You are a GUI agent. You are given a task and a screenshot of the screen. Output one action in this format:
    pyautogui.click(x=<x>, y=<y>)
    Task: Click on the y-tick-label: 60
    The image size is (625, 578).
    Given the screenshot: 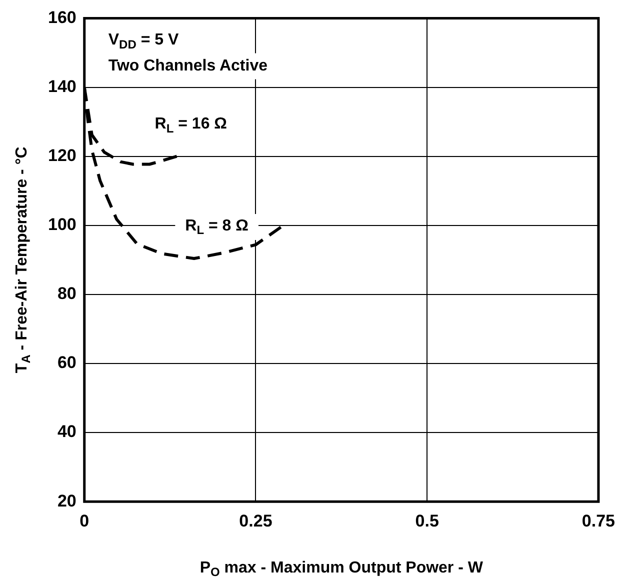 What is the action you would take?
    pyautogui.click(x=66, y=362)
    